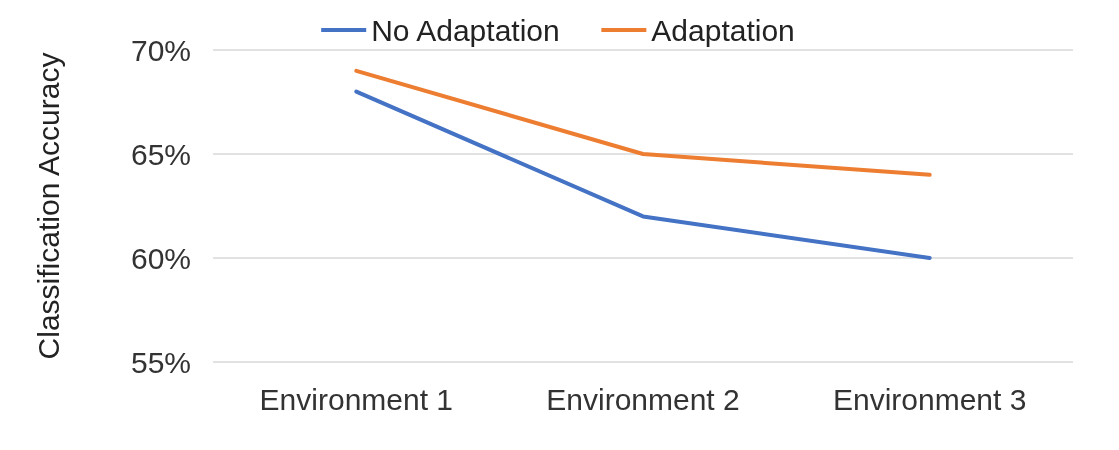 The width and height of the screenshot is (1119, 450). What do you see at coordinates (723, 30) in the screenshot?
I see `legend-label: Adaptation` at bounding box center [723, 30].